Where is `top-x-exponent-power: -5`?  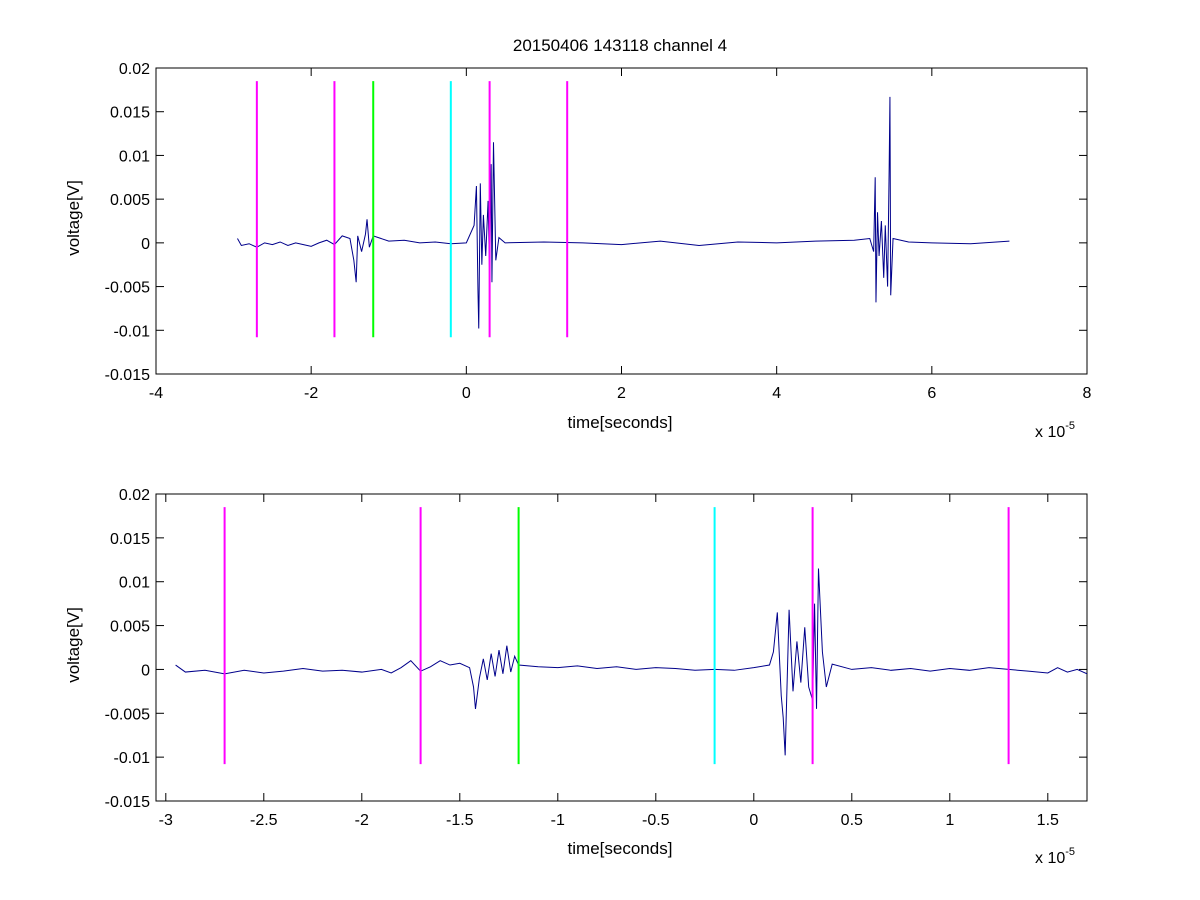
top-x-exponent-power: -5 is located at coordinates (1070, 426).